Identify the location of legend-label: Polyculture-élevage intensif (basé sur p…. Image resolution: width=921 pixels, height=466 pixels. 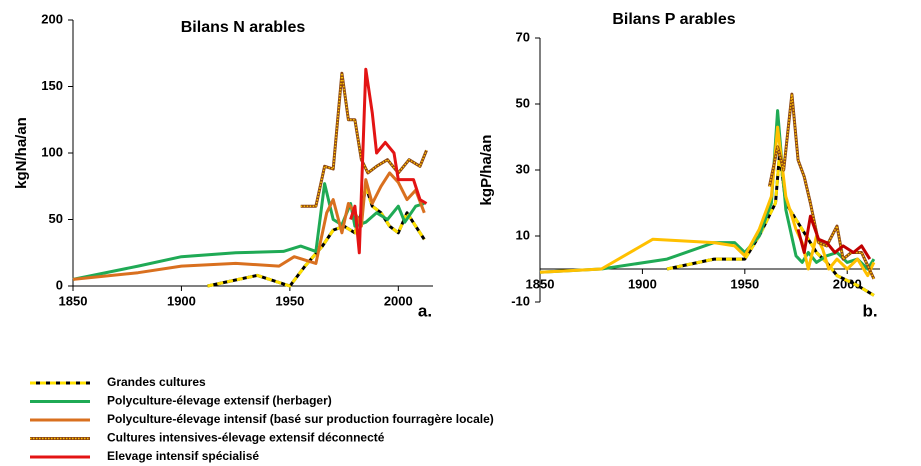
(300, 419).